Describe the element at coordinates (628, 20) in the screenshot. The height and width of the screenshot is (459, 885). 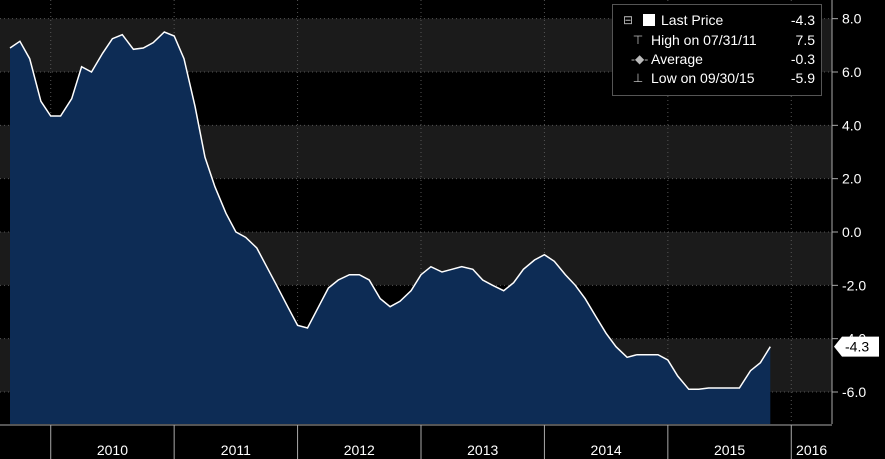
I see `legend-expand-icon: ⊟` at that location.